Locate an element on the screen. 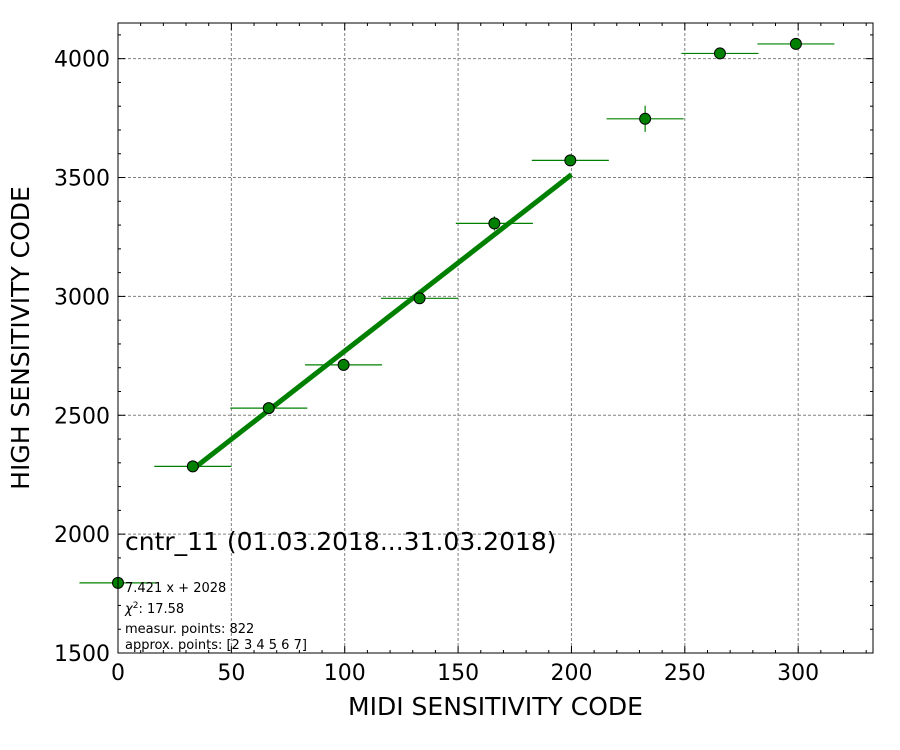 The width and height of the screenshot is (900, 750). annotation-fit-equation: 7.421 x + 2028 is located at coordinates (175, 588).